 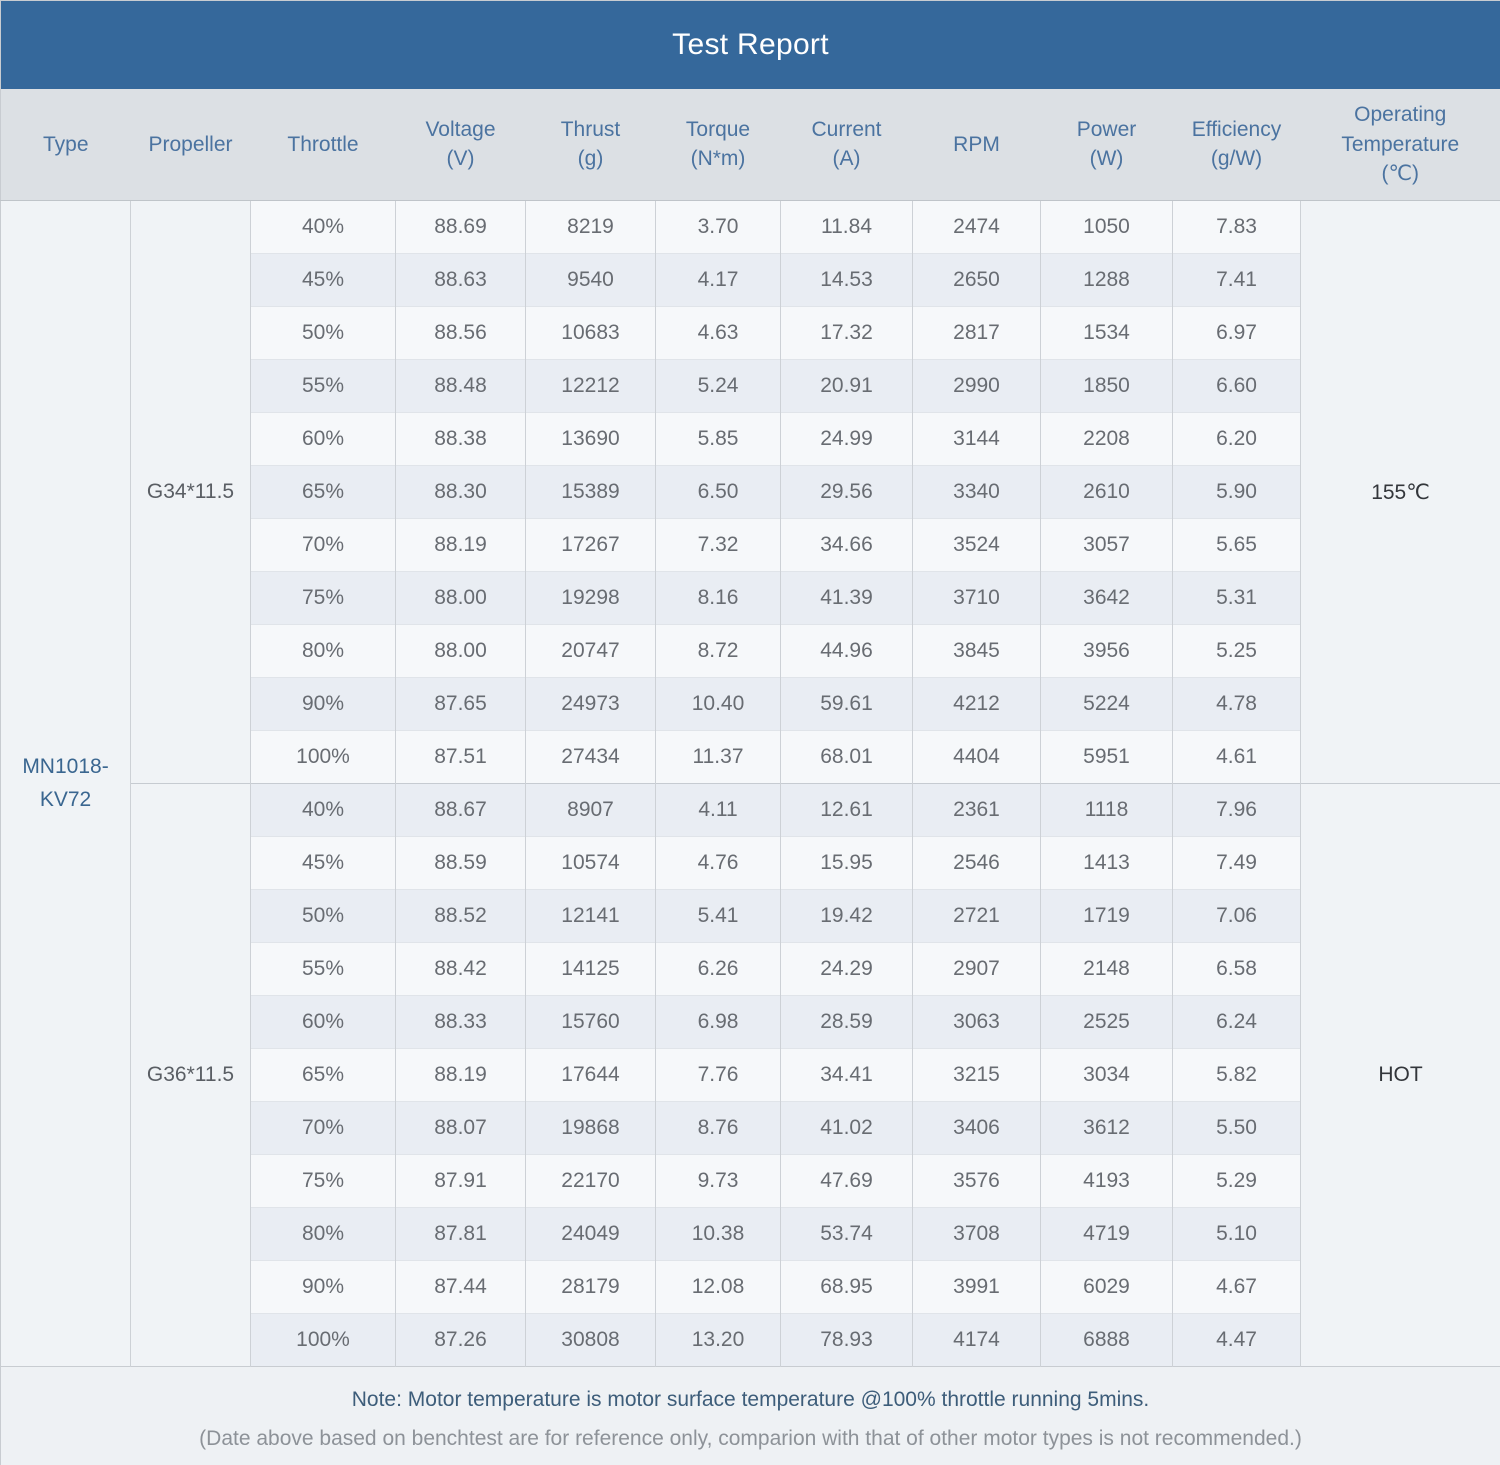 What do you see at coordinates (1400, 129) in the screenshot?
I see `col-header-label: Operating Temperature` at bounding box center [1400, 129].